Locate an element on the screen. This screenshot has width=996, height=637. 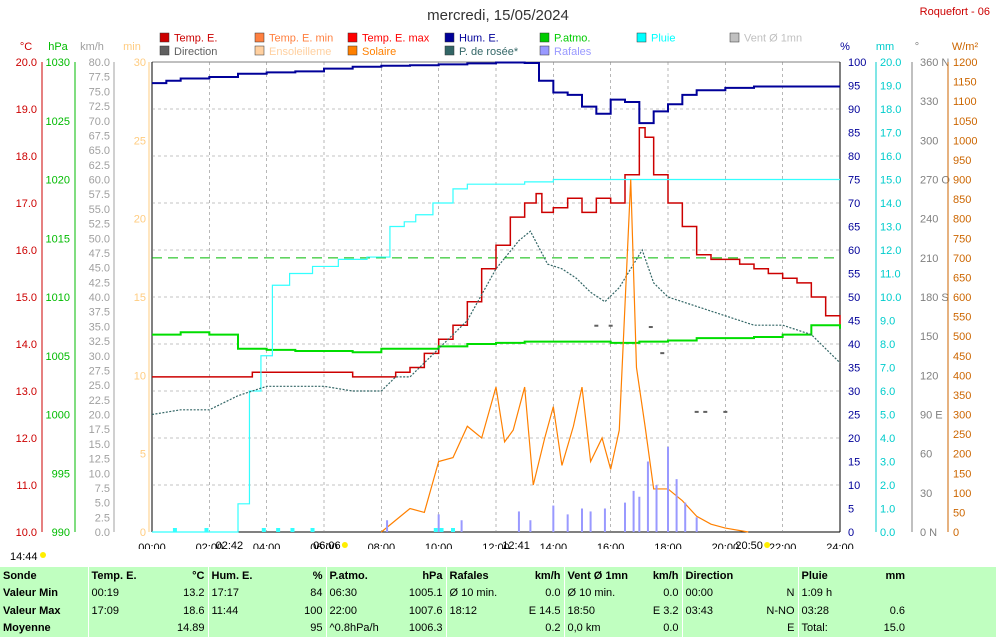
legend-label: P.atmo. is located at coordinates (572, 39).